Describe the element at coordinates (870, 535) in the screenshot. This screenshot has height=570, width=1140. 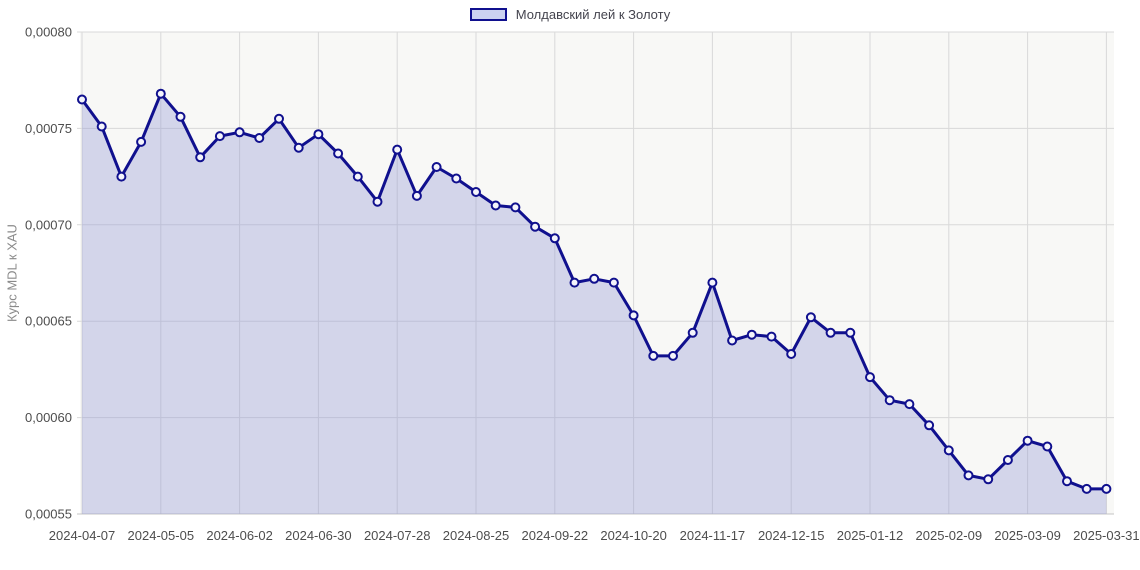
I see `x-tick-label: 2025-01-12` at that location.